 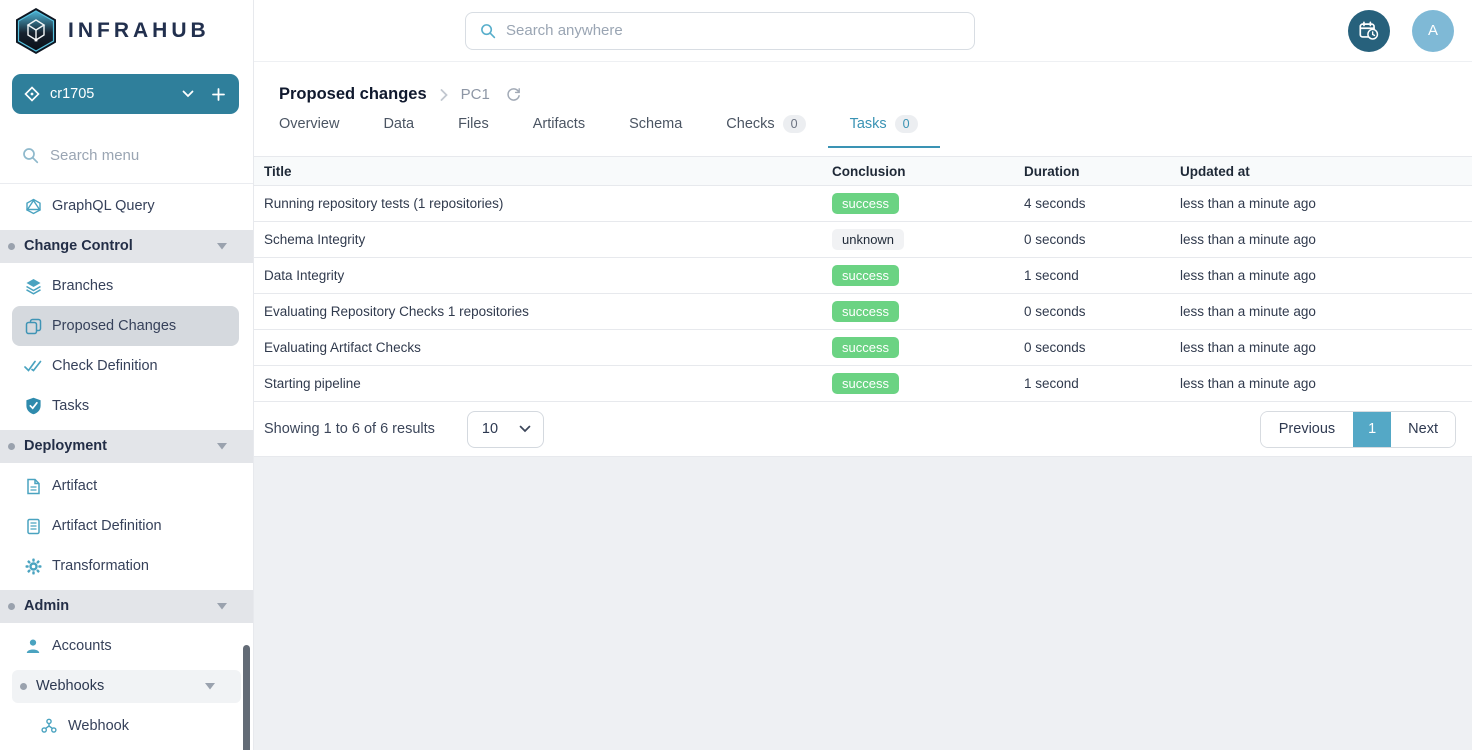 What do you see at coordinates (103, 206) in the screenshot?
I see `sidebar-item-label: GraphQL Query` at bounding box center [103, 206].